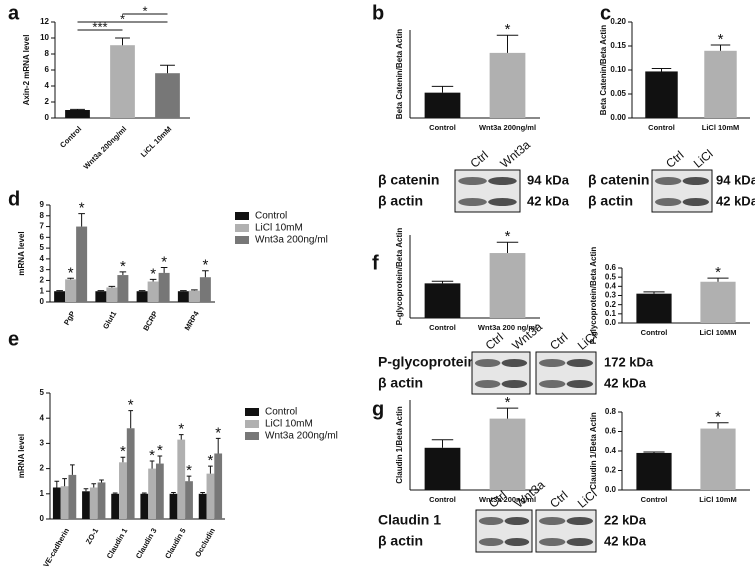 This screenshot has width=755, height=575. Describe the element at coordinates (611, 489) in the screenshot. I see `y-tick-label: 0.0` at that location.